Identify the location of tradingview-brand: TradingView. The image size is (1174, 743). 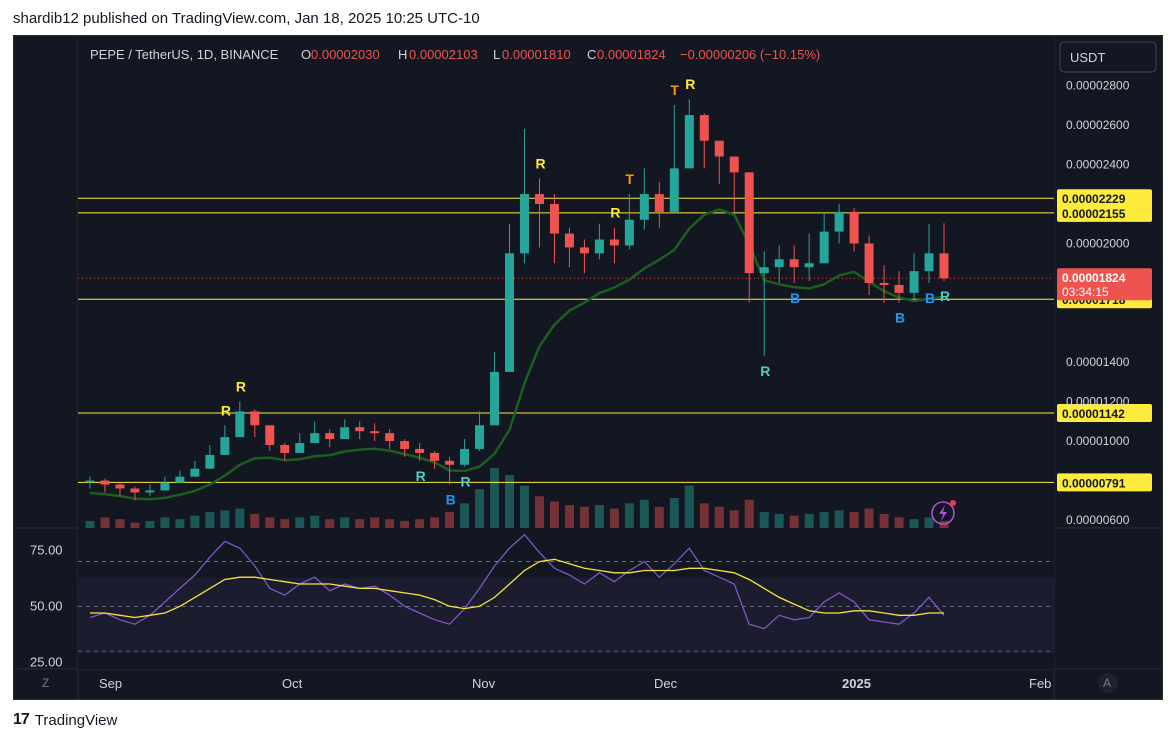
(76, 720).